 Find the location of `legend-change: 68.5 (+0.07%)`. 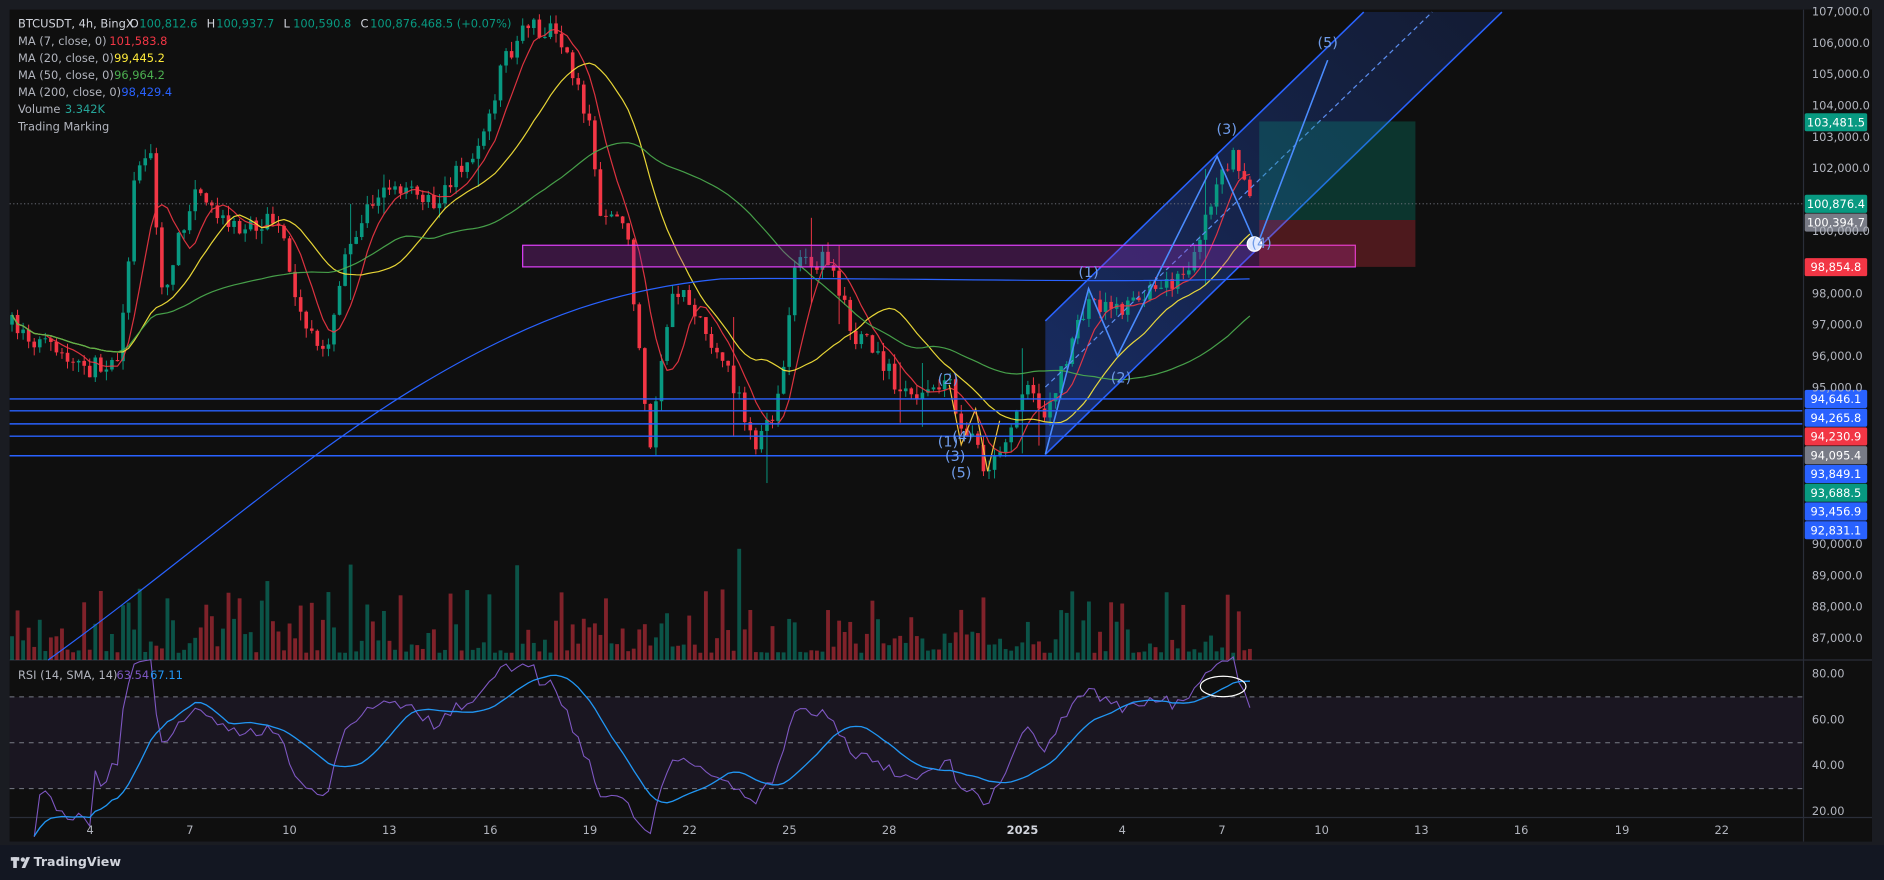

legend-change: 68.5 (+0.07%) is located at coordinates (470, 24).